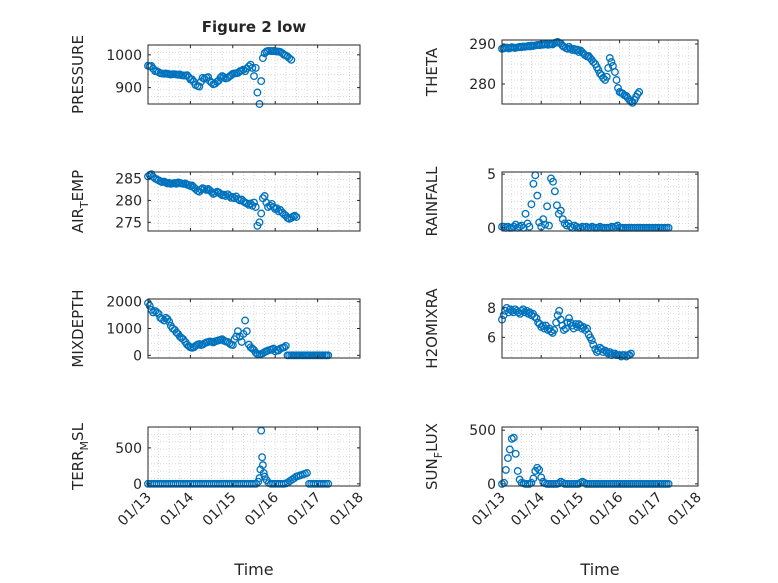 The width and height of the screenshot is (778, 583). I want to click on panel-3: 275 280 285 AIRTEMP, so click(215, 201).